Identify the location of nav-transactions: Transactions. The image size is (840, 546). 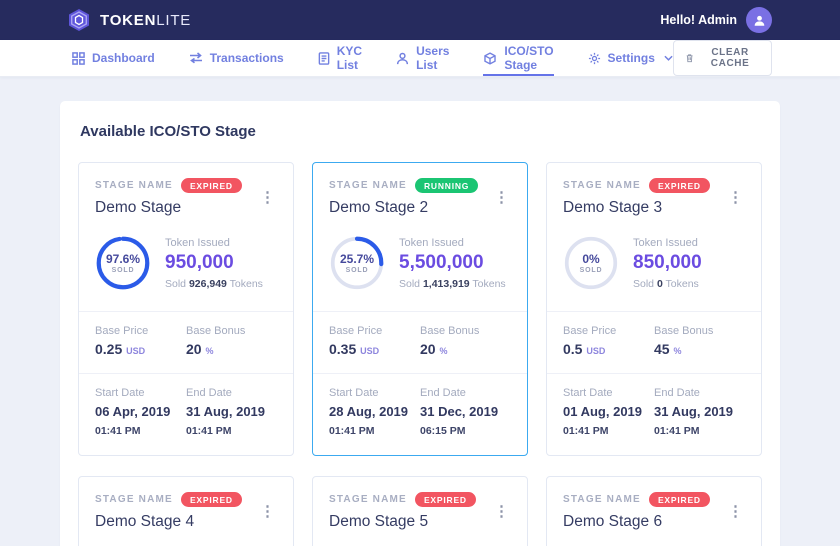
(236, 58).